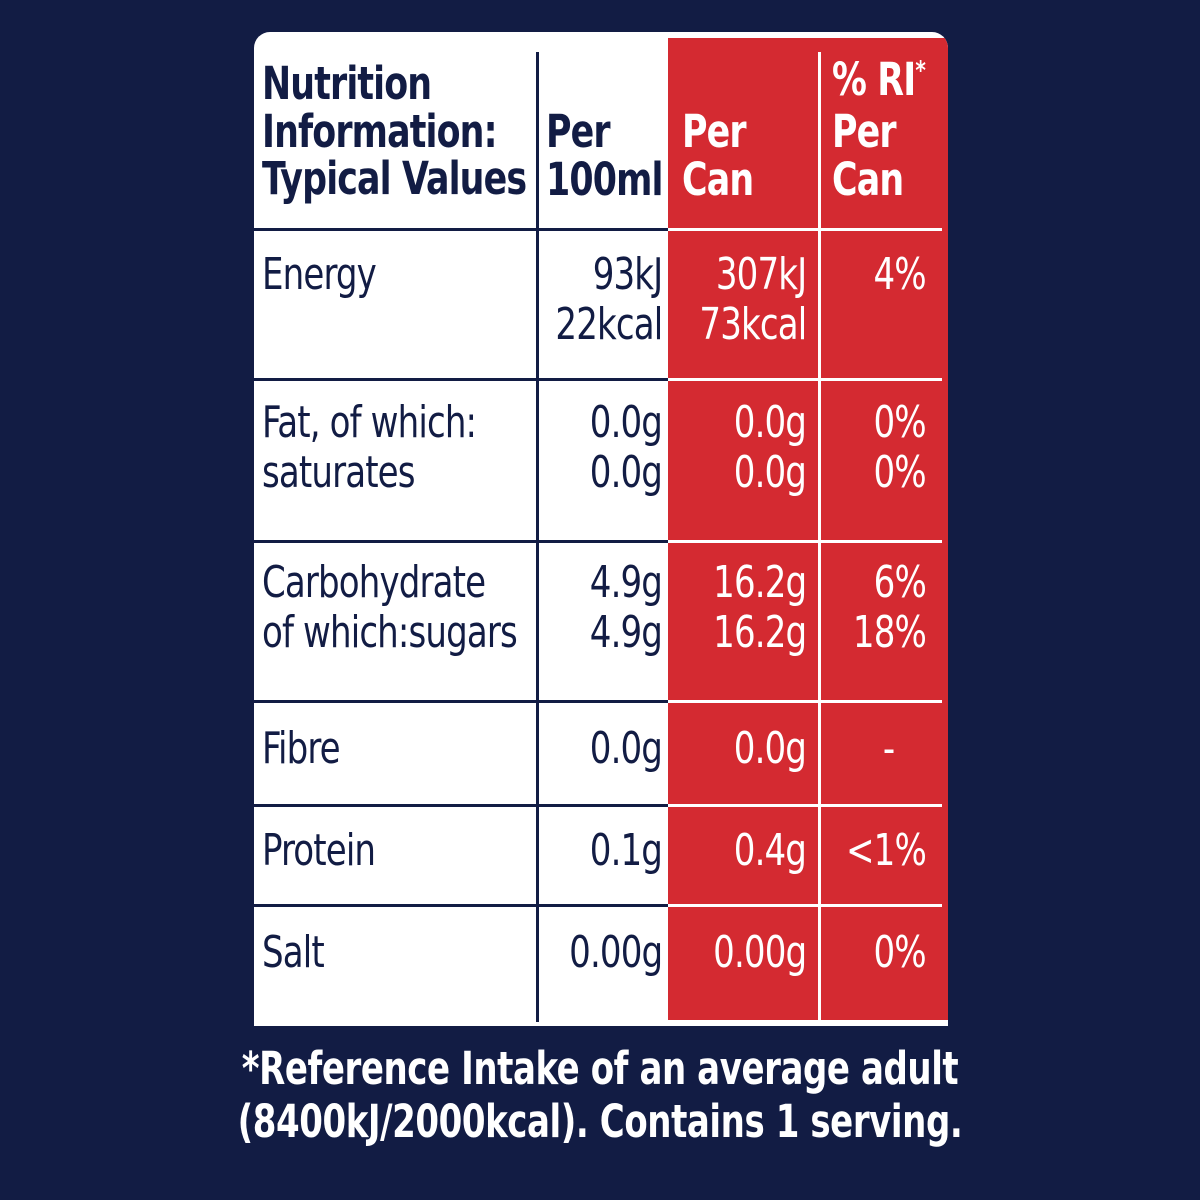 Image resolution: width=1200 pixels, height=1200 pixels. I want to click on row-percan-fat: 0.0g 0.0g, so click(770, 448).